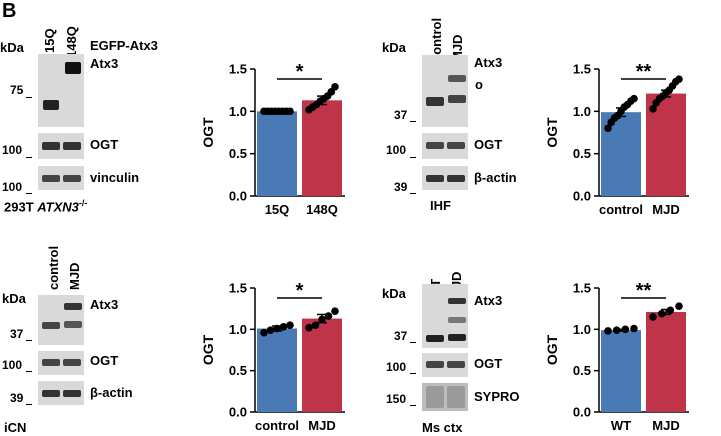 The image size is (721, 436). I want to click on blot-vinculin, so click(61, 178).